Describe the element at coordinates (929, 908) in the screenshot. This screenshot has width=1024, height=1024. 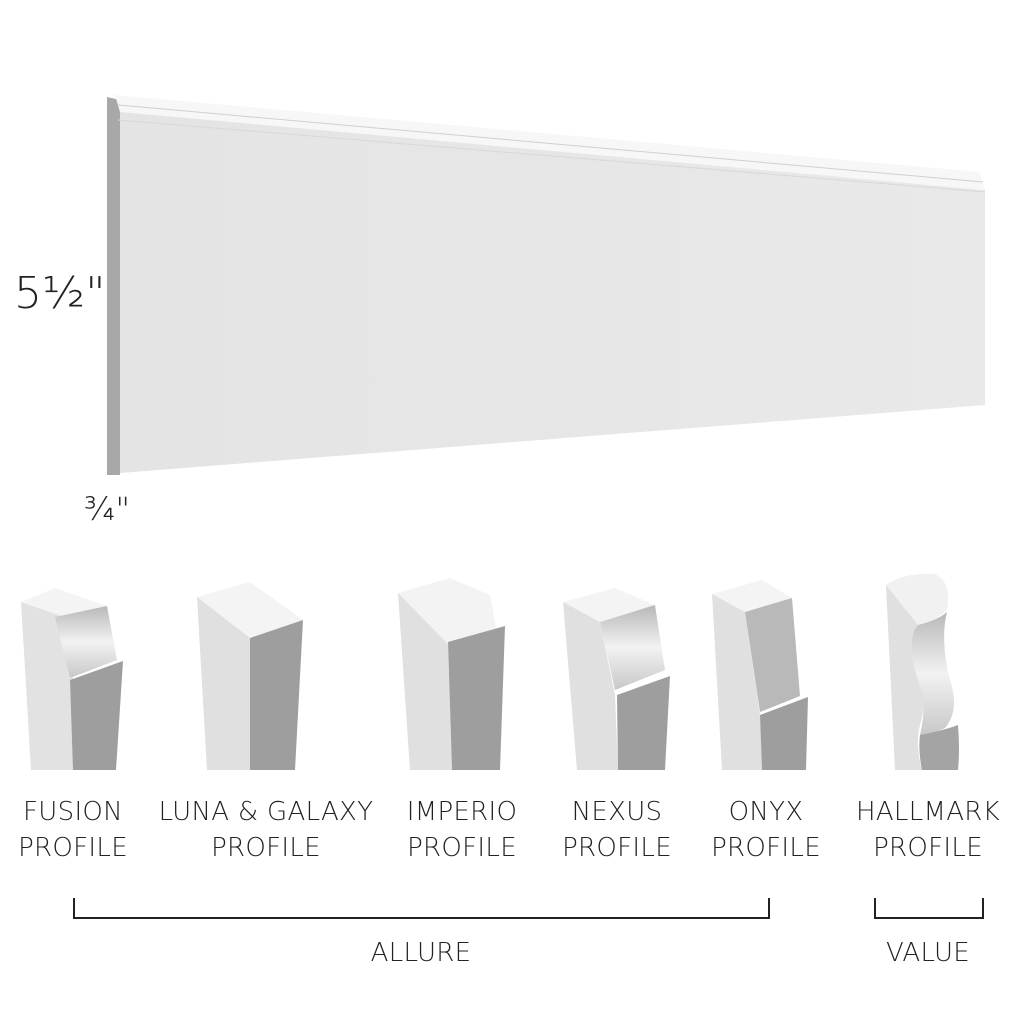
I see `value-bracket` at that location.